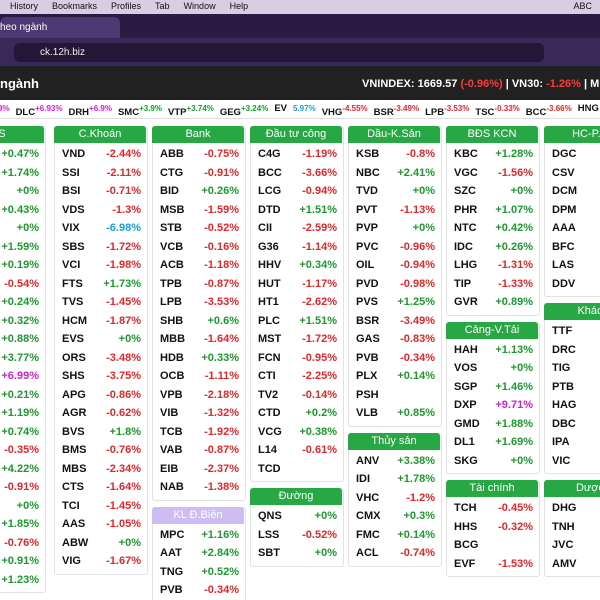 Image resolution: width=600 pixels, height=600 pixels. Describe the element at coordinates (172, 487) in the screenshot. I see `stock-code: NAB` at that location.